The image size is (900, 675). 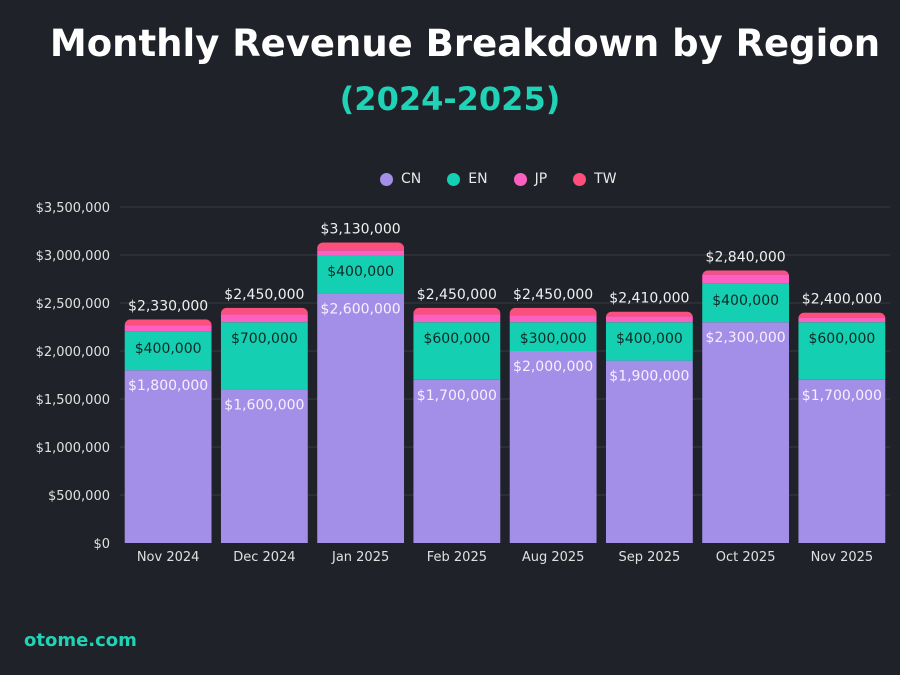 What do you see at coordinates (264, 405) in the screenshot?
I see `data-label-cn: $1,600,000` at bounding box center [264, 405].